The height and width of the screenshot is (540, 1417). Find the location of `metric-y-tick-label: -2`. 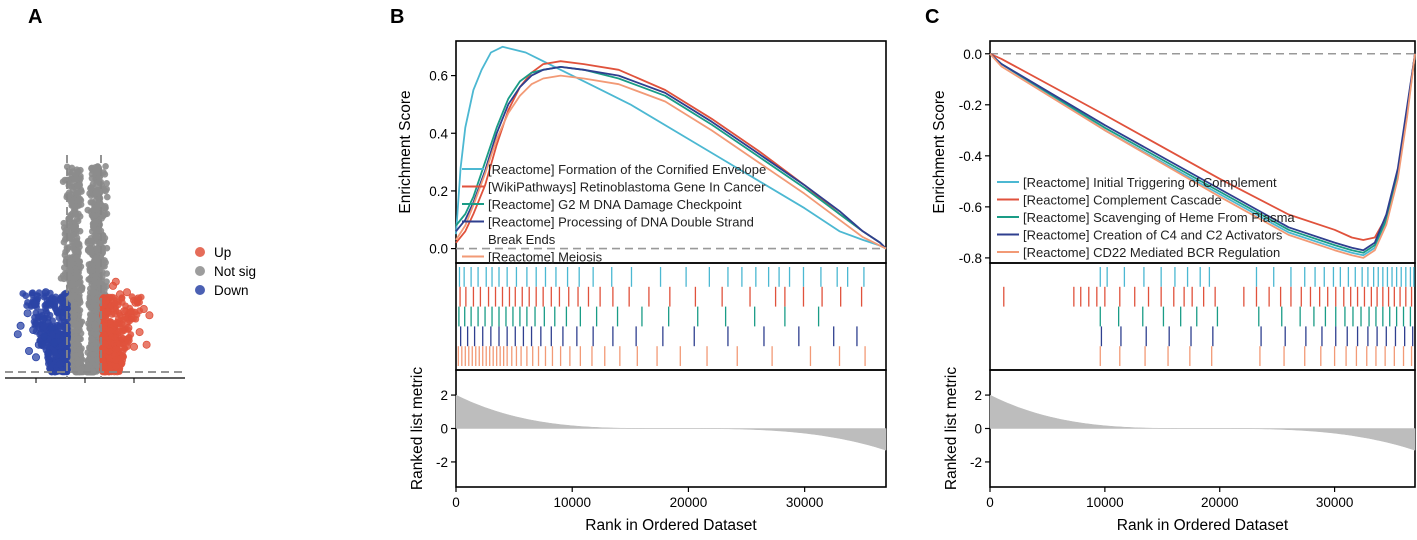

metric-y-tick-label: -2 is located at coordinates (442, 462).